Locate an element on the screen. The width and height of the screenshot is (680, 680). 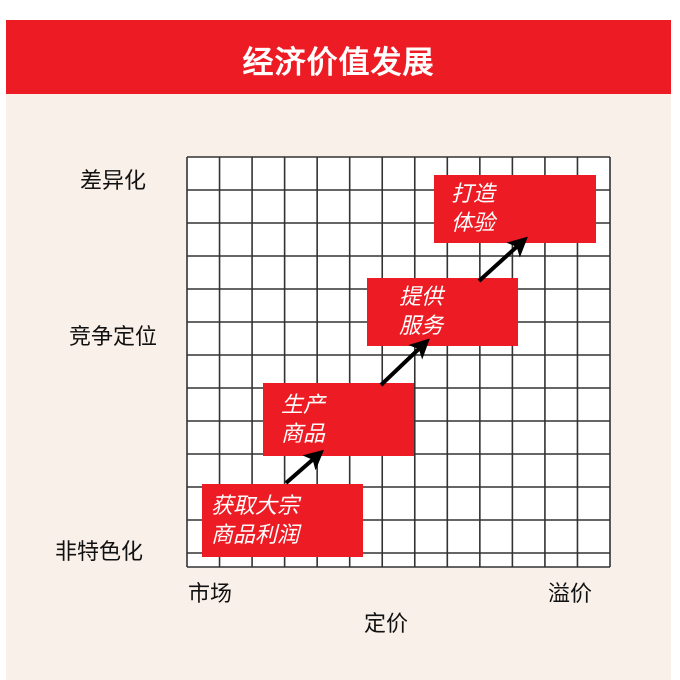
stage-line1: 生产 is located at coordinates (303, 405).